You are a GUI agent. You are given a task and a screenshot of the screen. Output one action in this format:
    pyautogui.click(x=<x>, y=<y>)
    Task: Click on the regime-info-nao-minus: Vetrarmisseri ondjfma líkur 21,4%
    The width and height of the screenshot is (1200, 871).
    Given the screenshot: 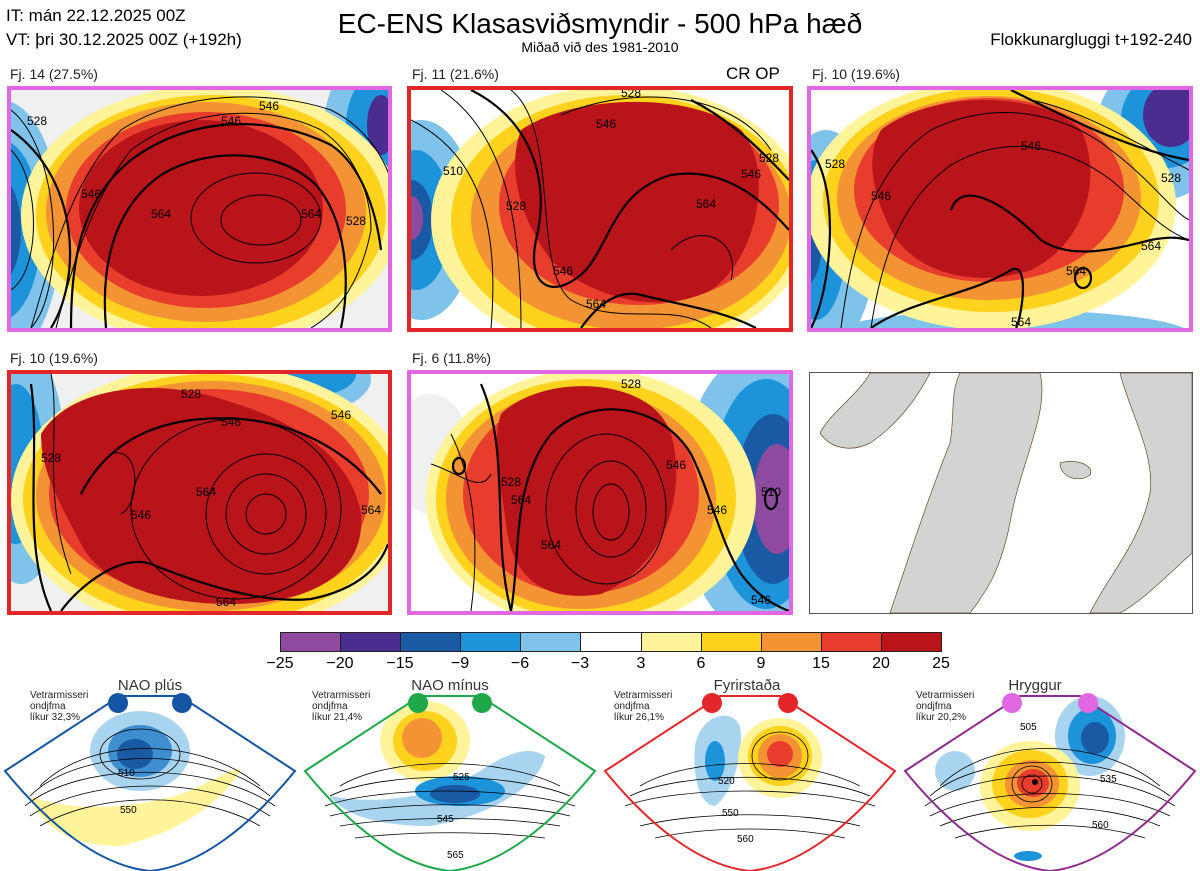 What is the action you would take?
    pyautogui.click(x=341, y=706)
    